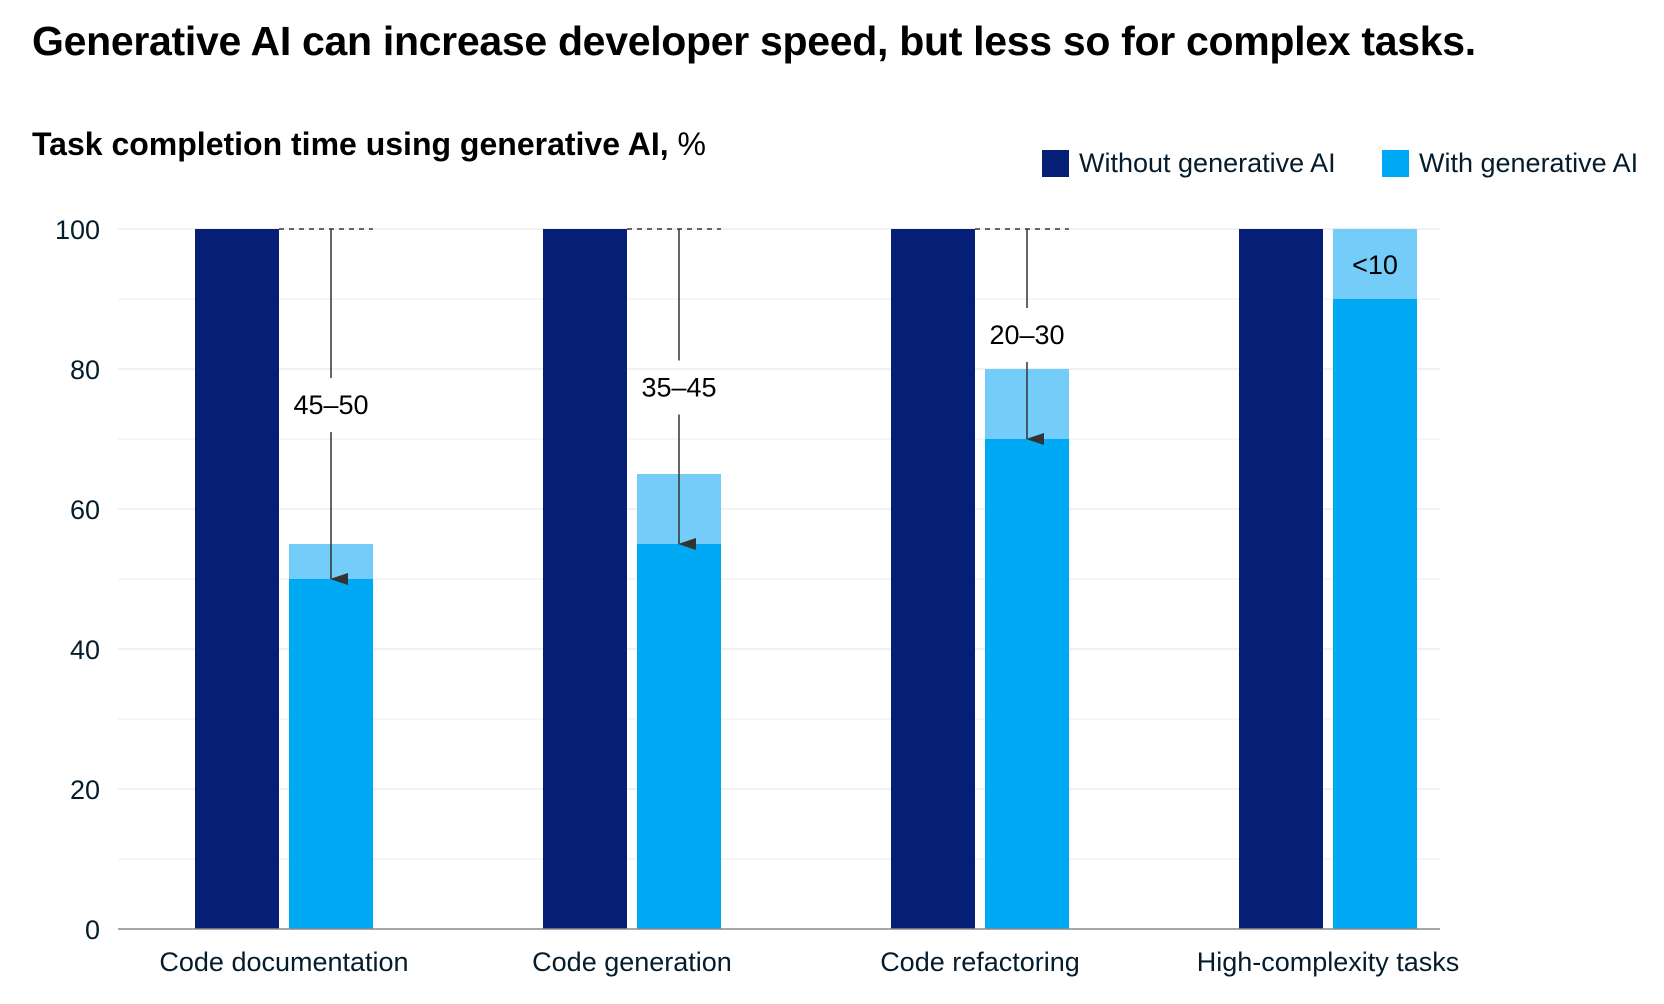 The height and width of the screenshot is (1004, 1664). Describe the element at coordinates (980, 962) in the screenshot. I see `x-category-label: Code refactoring` at that location.